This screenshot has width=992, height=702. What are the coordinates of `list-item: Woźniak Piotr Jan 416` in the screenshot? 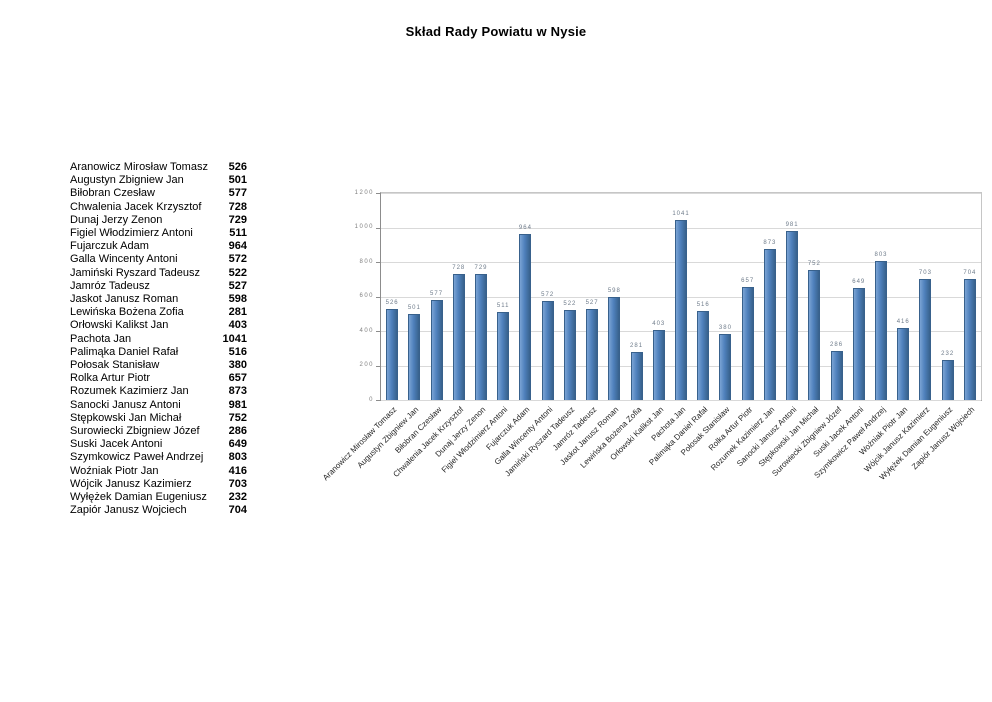 It's located at (158, 471).